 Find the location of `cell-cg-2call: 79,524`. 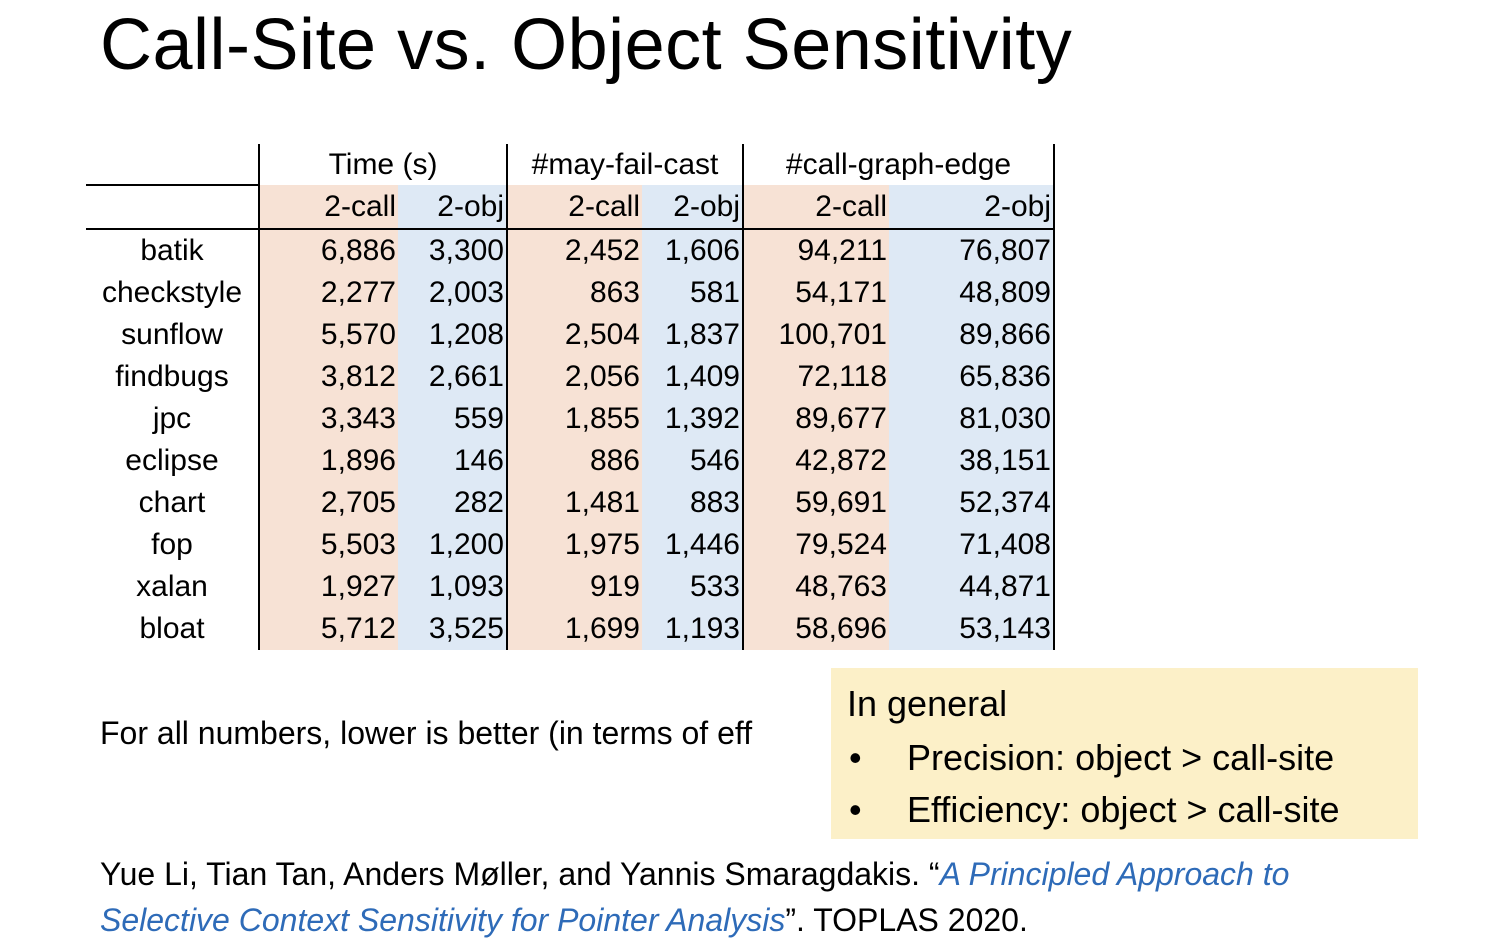

cell-cg-2call: 79,524 is located at coordinates (816, 545).